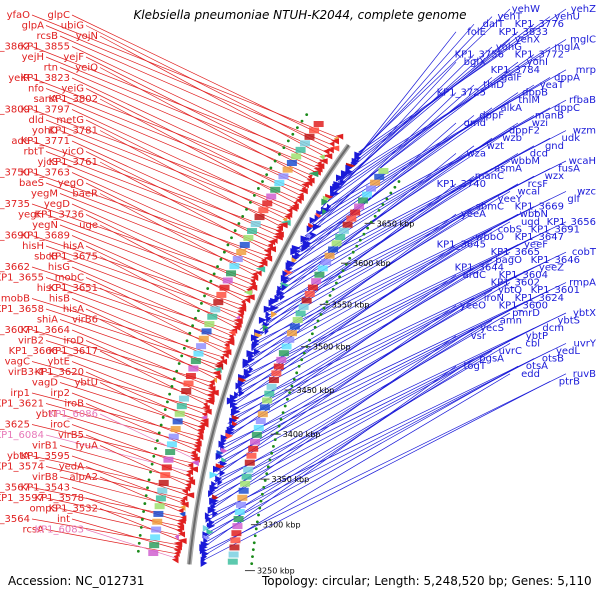 Image resolution: width=600 pixels, height=600 pixels. What do you see at coordinates (19, 78) in the screenshot?
I see `gene-label-left: yeiR` at bounding box center [19, 78].